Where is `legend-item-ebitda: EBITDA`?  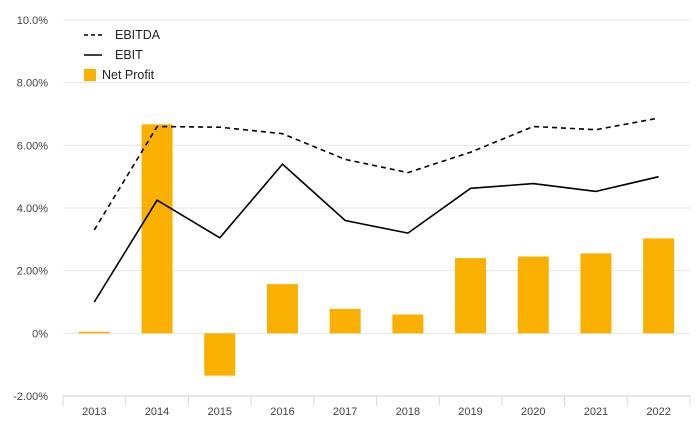
legend-item-ebitda: EBITDA is located at coordinates (122, 35).